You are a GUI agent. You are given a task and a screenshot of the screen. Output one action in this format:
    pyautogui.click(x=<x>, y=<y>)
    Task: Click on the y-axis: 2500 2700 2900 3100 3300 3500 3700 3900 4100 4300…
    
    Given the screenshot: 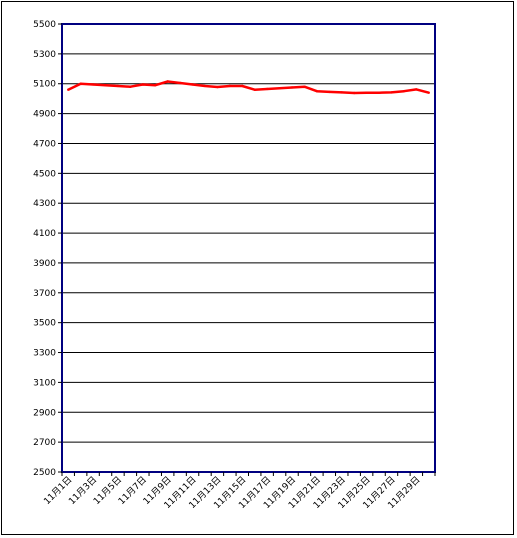 What is the action you would take?
    pyautogui.click(x=47, y=249)
    